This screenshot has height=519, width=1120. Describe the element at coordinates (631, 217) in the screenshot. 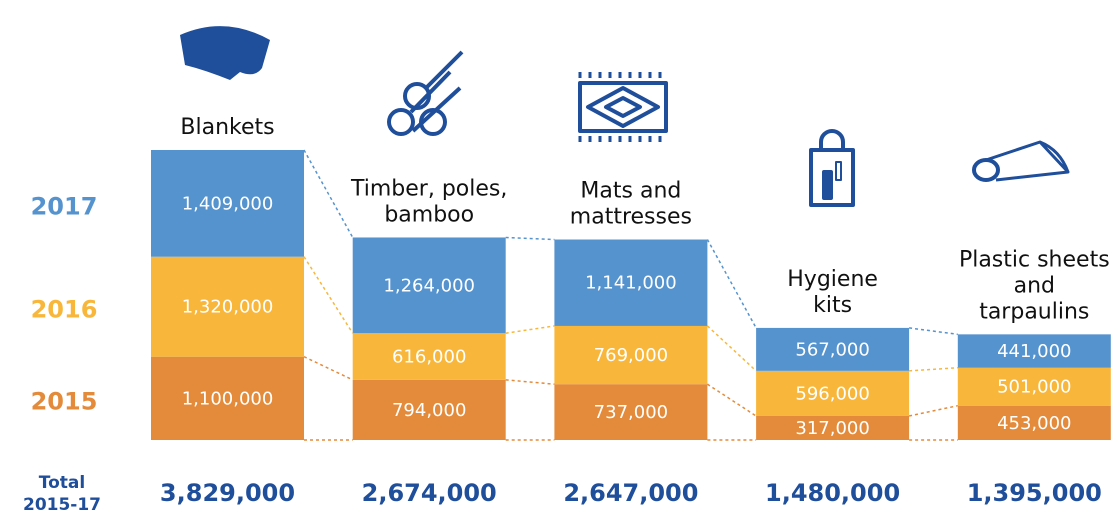

I see `category-label: mattresses` at that location.